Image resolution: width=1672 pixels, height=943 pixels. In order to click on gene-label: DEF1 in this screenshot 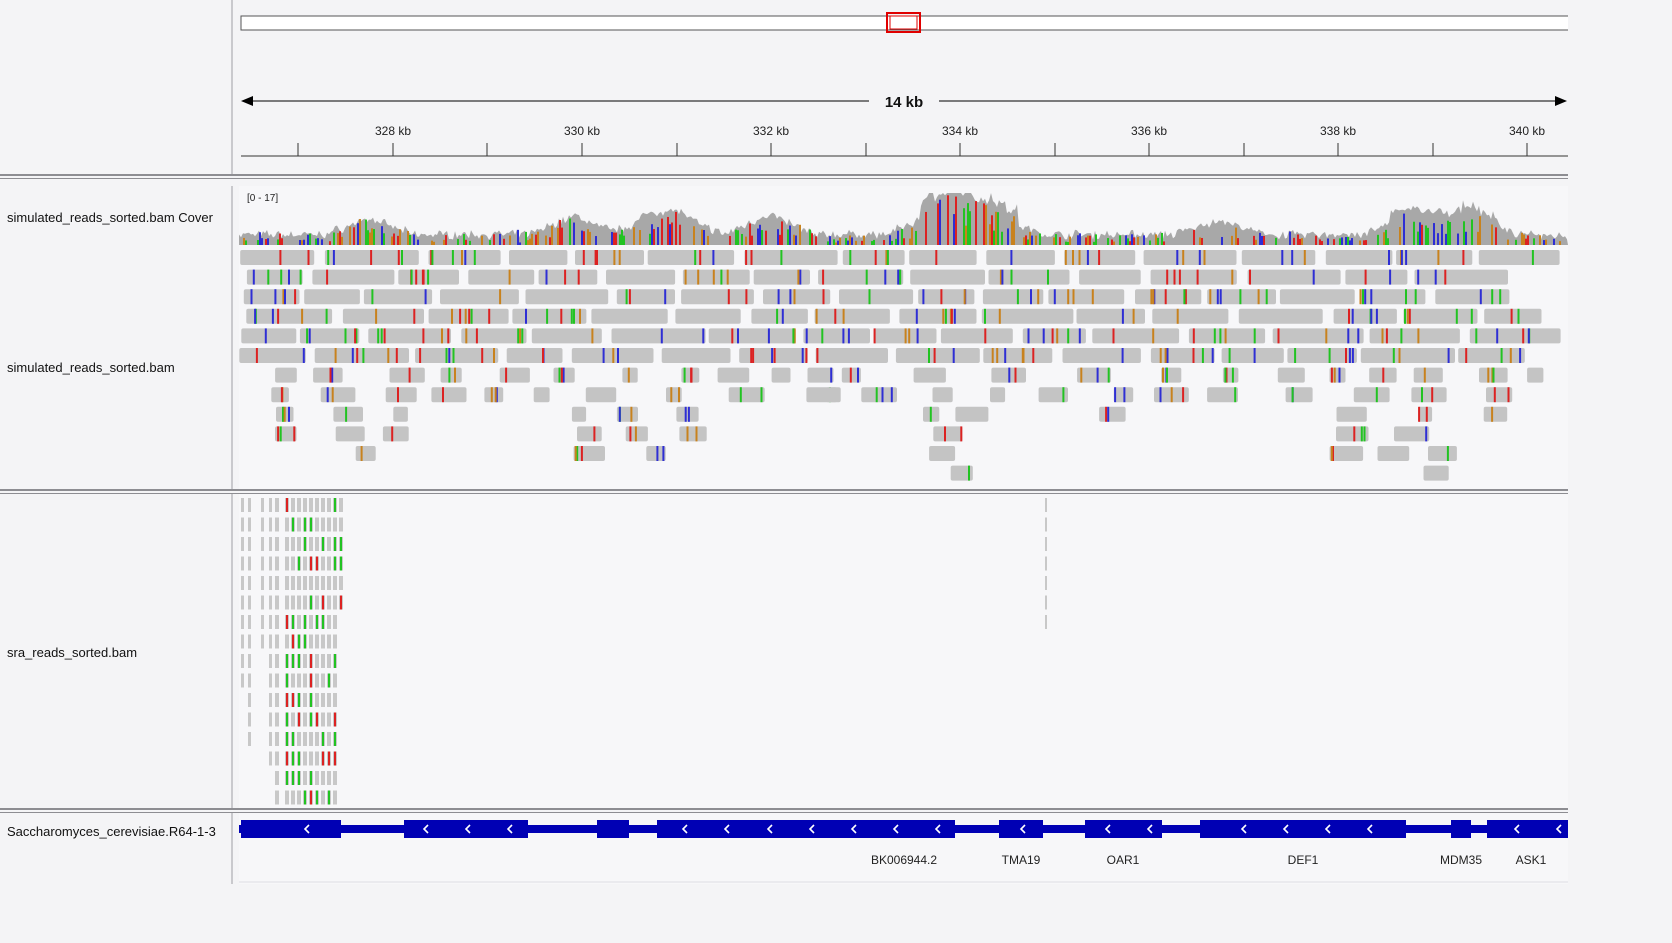, I will do `click(1303, 860)`.